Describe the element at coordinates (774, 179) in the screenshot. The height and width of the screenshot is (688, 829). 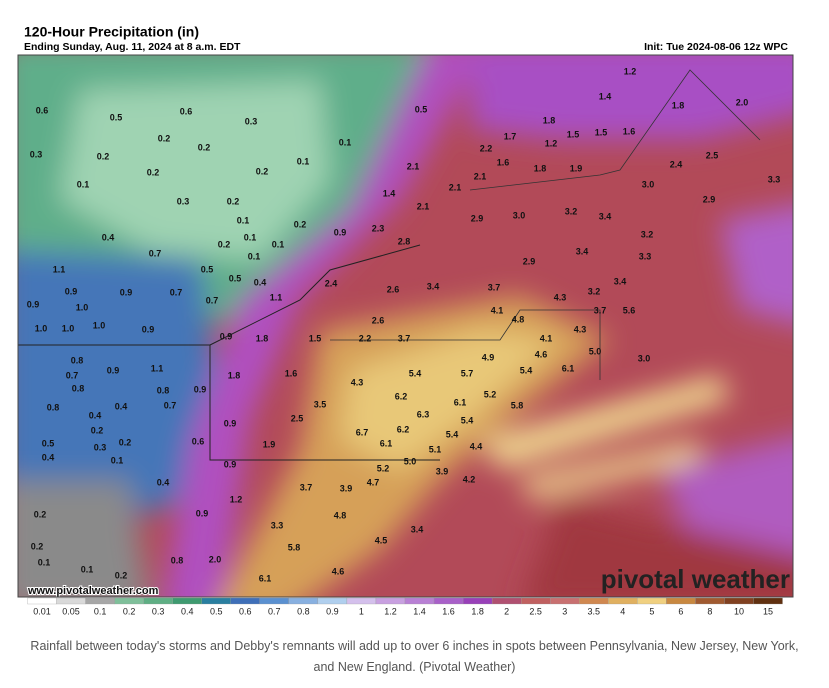
I see `map-value-label: 3.3` at that location.